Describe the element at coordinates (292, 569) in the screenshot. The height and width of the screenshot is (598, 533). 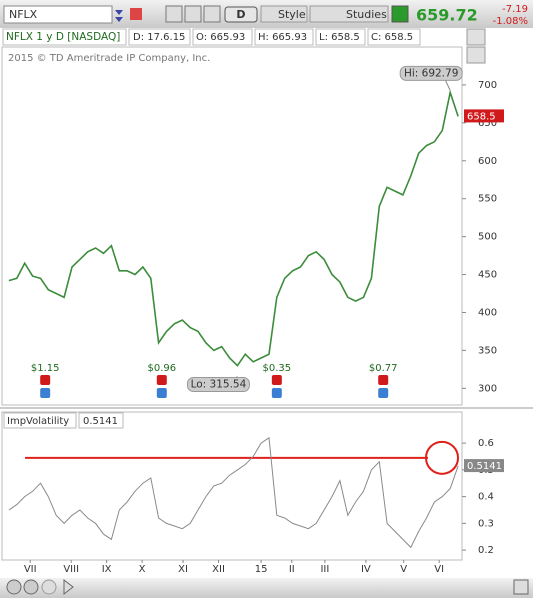
I see `x-tick-label: II` at that location.